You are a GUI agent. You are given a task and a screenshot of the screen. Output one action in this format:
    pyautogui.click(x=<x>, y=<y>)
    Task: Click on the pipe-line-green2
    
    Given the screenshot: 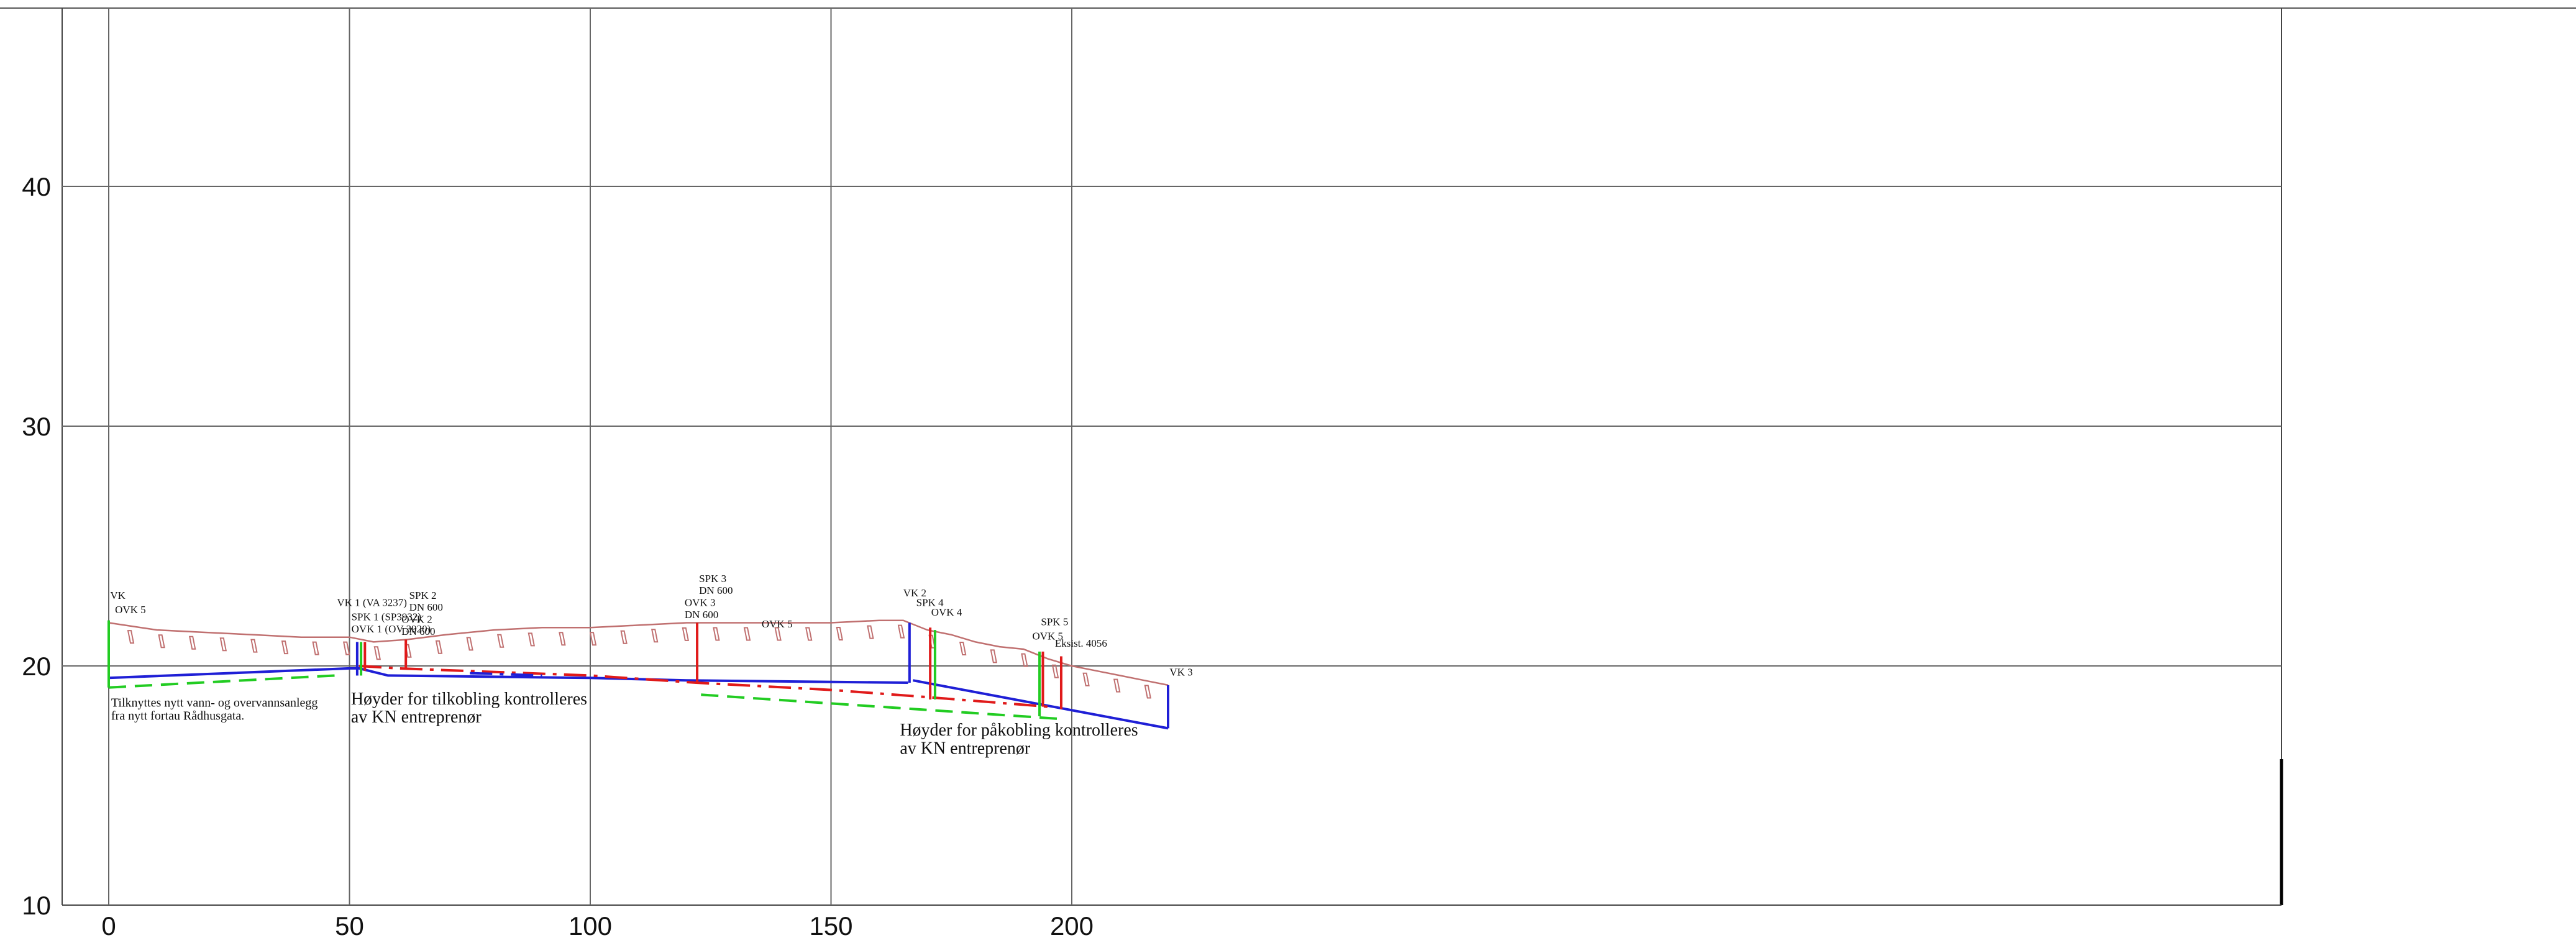 What is the action you would take?
    pyautogui.click(x=879, y=706)
    